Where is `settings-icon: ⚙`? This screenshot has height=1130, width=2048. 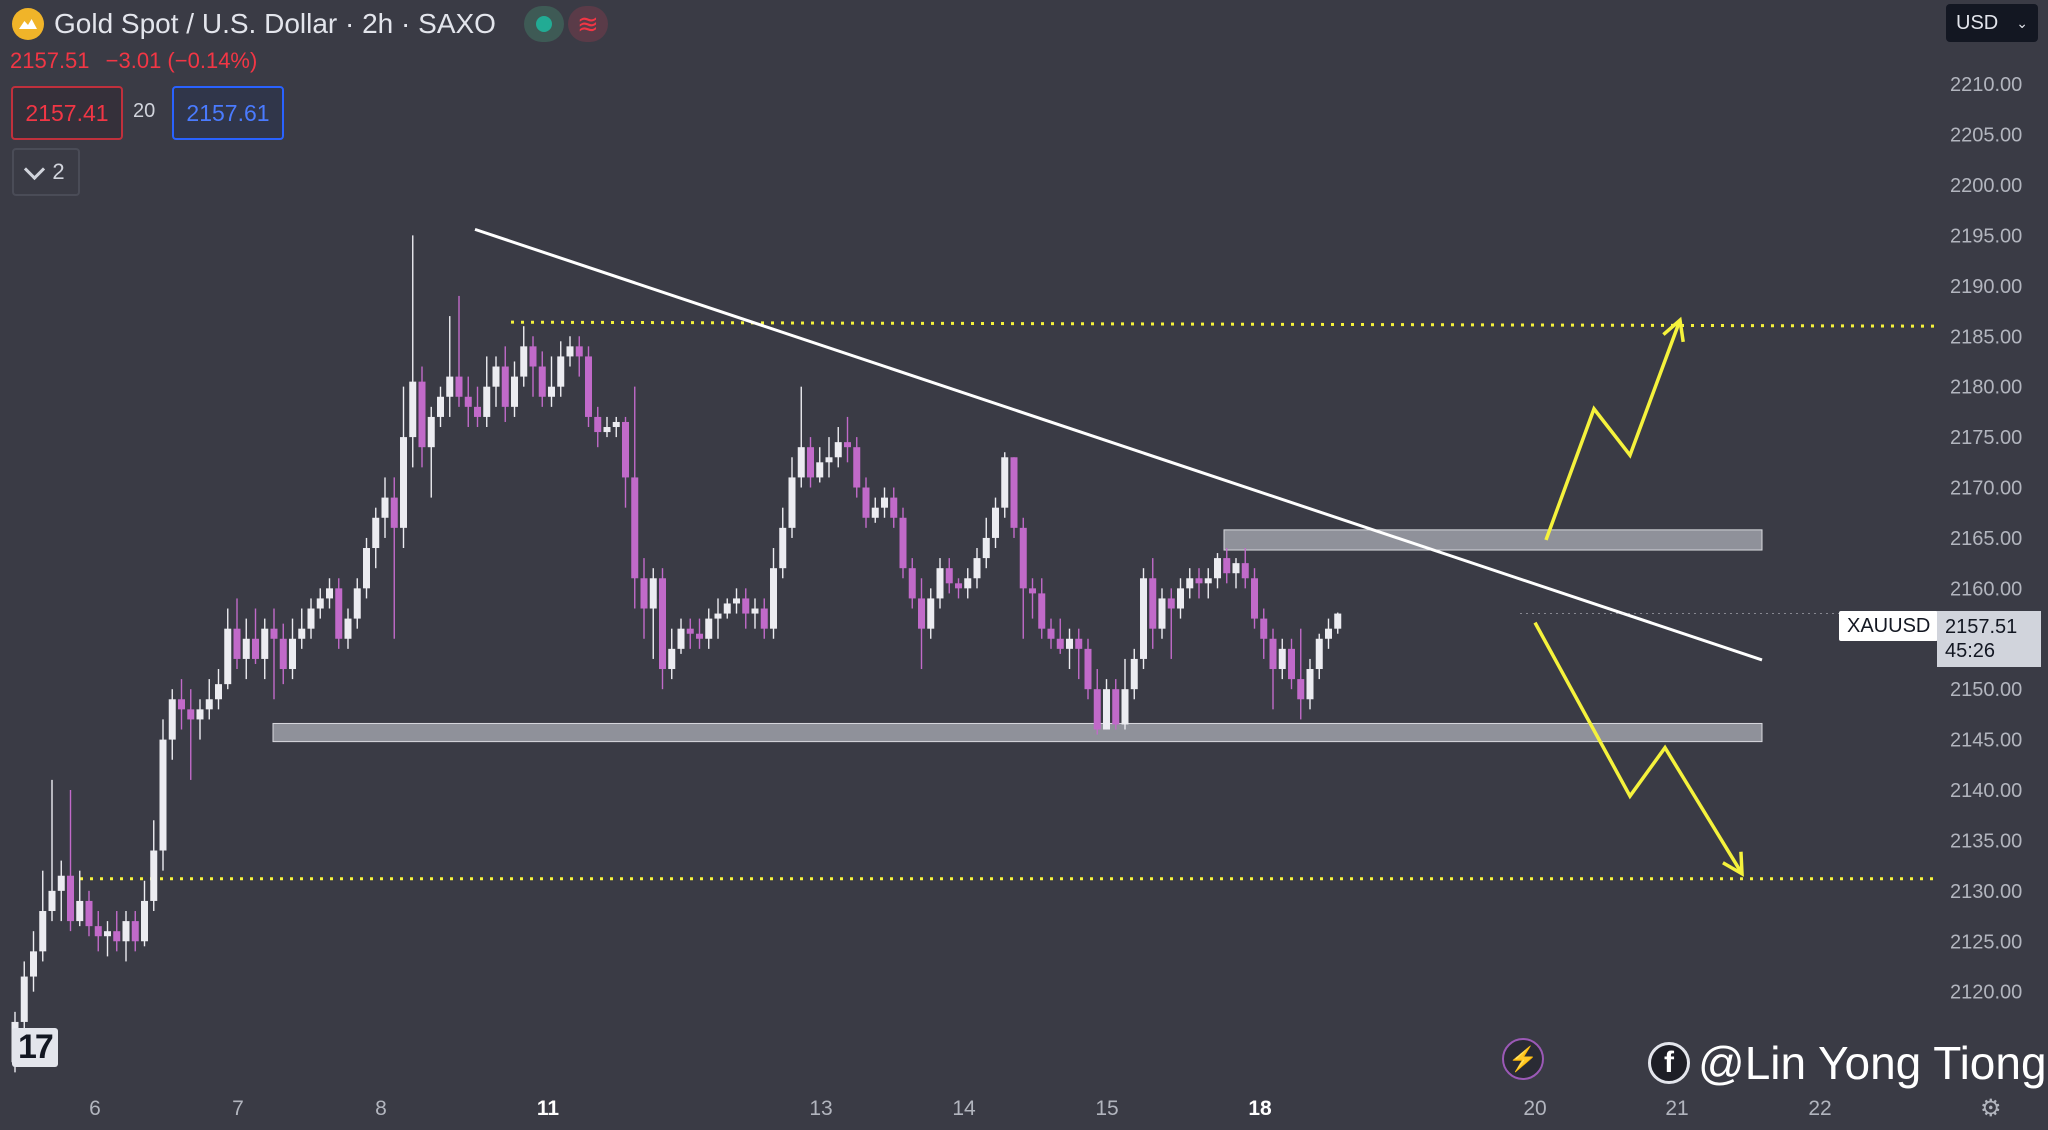 settings-icon: ⚙ is located at coordinates (1991, 1108).